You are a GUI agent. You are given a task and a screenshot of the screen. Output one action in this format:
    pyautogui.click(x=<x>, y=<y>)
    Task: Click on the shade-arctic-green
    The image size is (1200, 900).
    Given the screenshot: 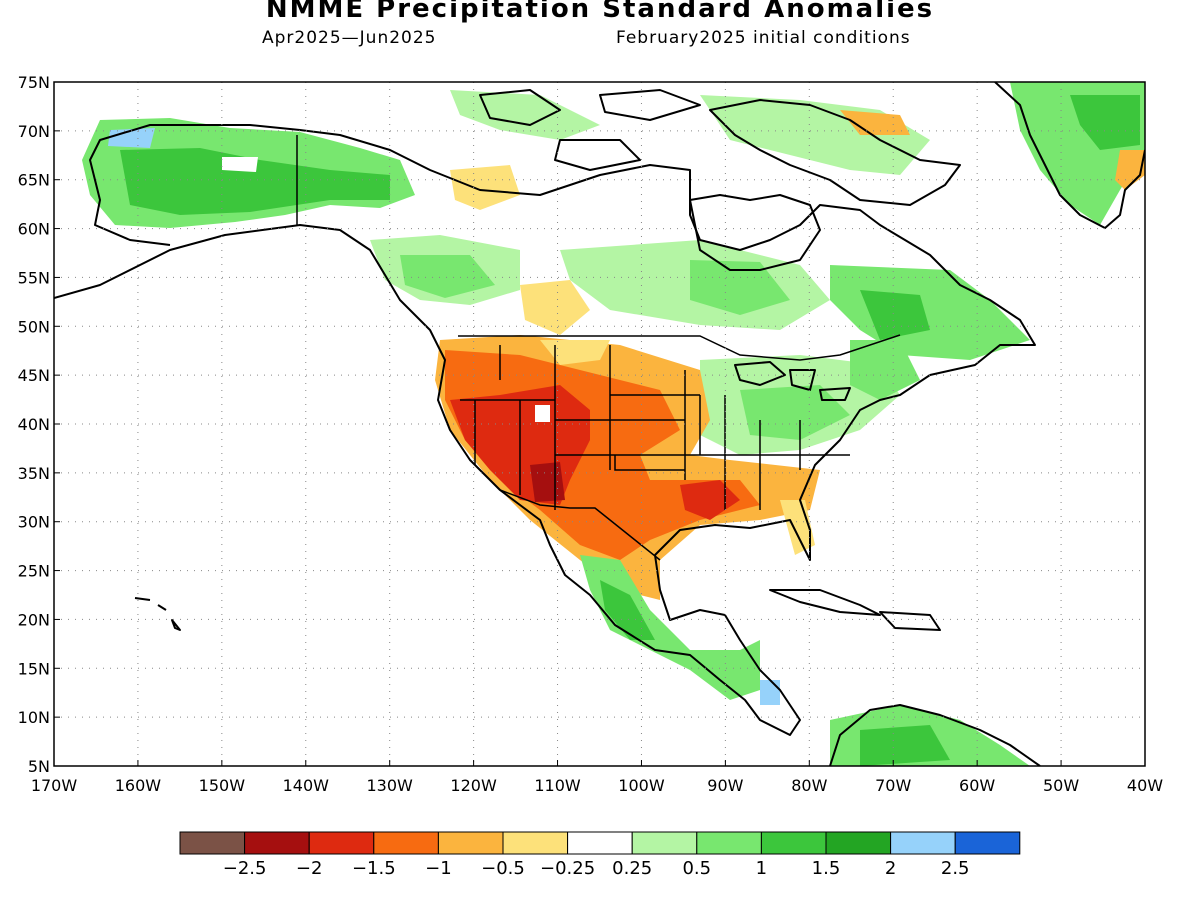 What is the action you would take?
    pyautogui.click(x=525, y=115)
    